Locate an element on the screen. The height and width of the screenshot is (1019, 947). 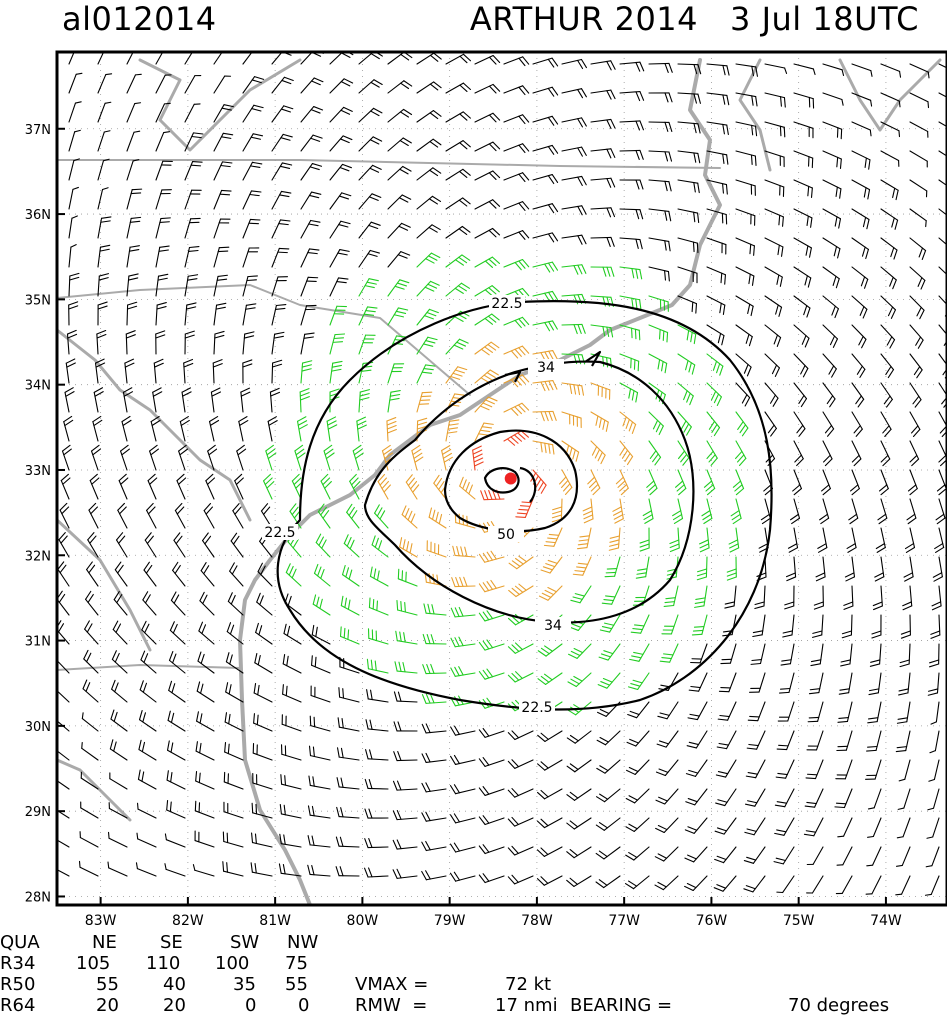
contour-fragment is located at coordinates (593, 358).